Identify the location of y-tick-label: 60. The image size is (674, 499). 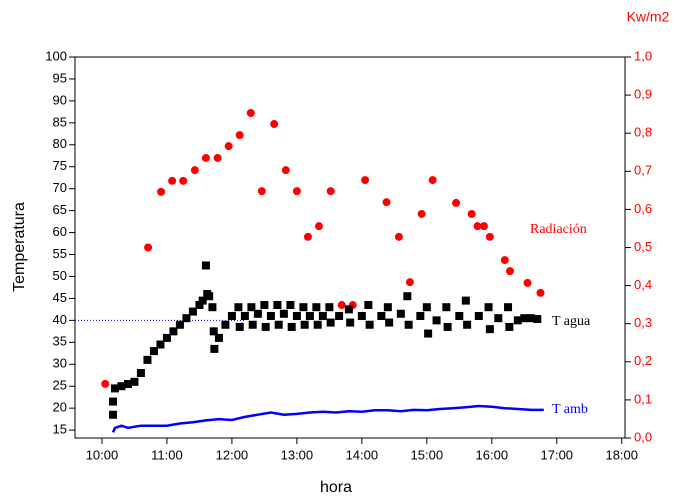
(60, 231).